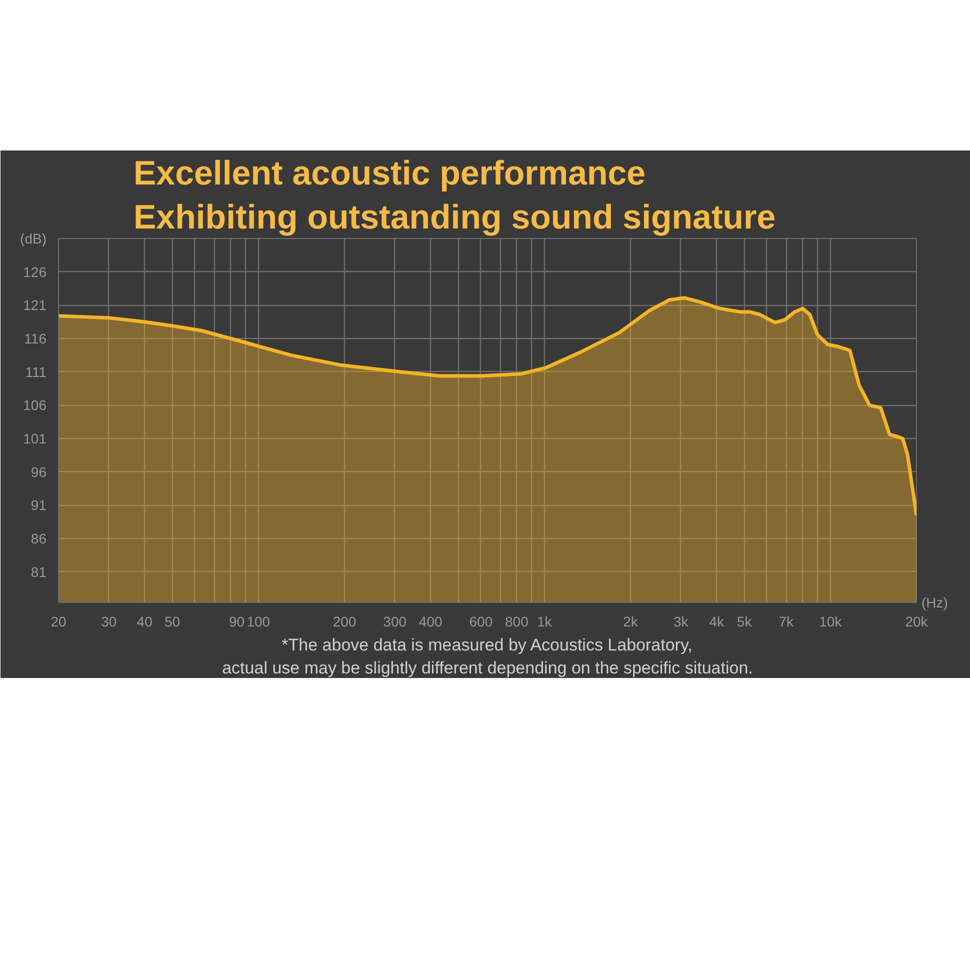 The width and height of the screenshot is (970, 970). What do you see at coordinates (33, 238) in the screenshot?
I see `y-axis-title: (dB)` at bounding box center [33, 238].